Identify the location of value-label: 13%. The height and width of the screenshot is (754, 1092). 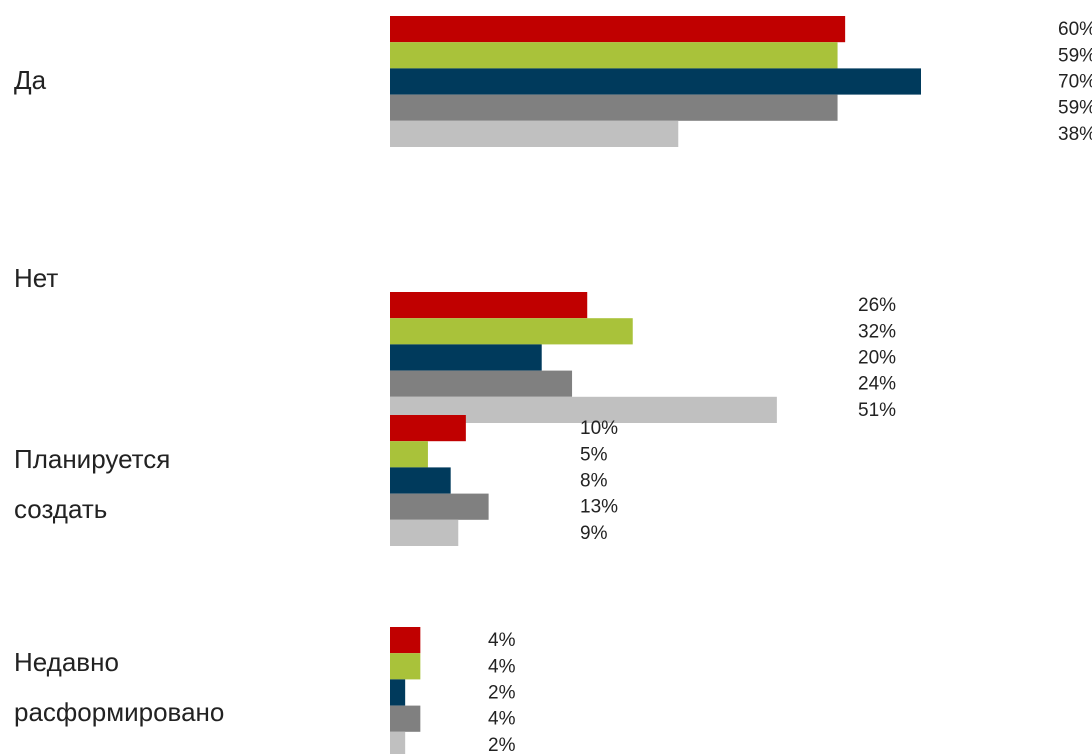
(599, 507).